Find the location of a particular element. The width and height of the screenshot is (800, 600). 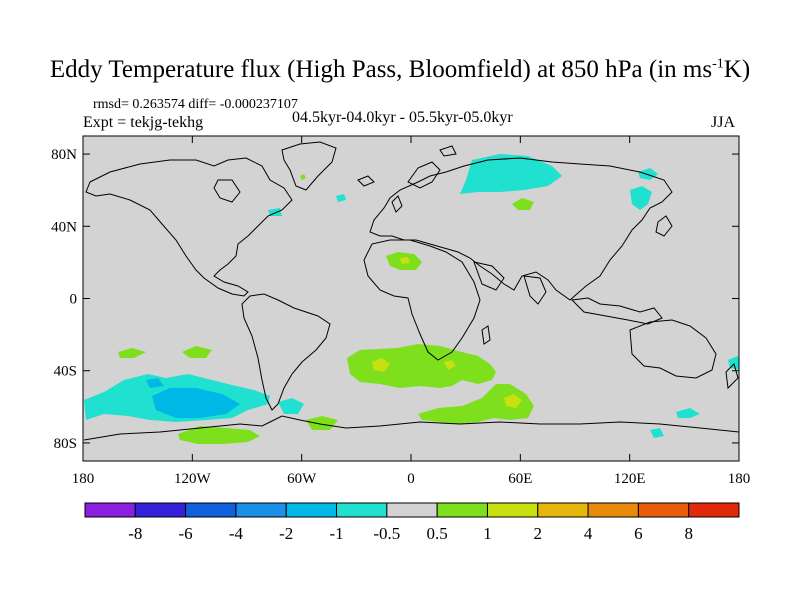

lat-label: 80N is located at coordinates (64, 155).